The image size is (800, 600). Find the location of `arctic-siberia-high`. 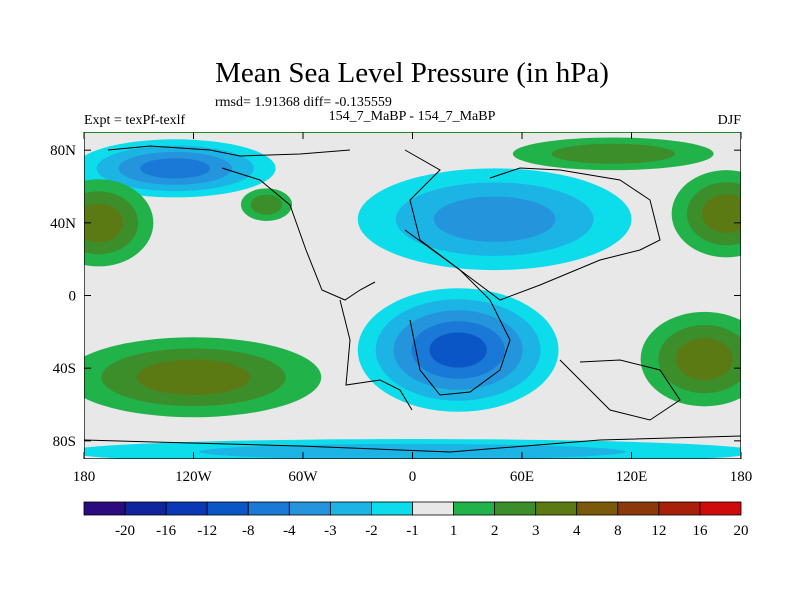

arctic-siberia-high is located at coordinates (613, 154).